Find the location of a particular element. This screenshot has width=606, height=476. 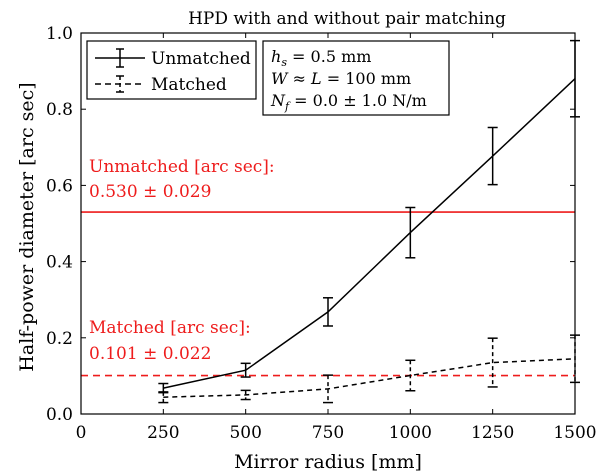

unmatched-ref-value: 0.530 ± 0.029 is located at coordinates (150, 192).